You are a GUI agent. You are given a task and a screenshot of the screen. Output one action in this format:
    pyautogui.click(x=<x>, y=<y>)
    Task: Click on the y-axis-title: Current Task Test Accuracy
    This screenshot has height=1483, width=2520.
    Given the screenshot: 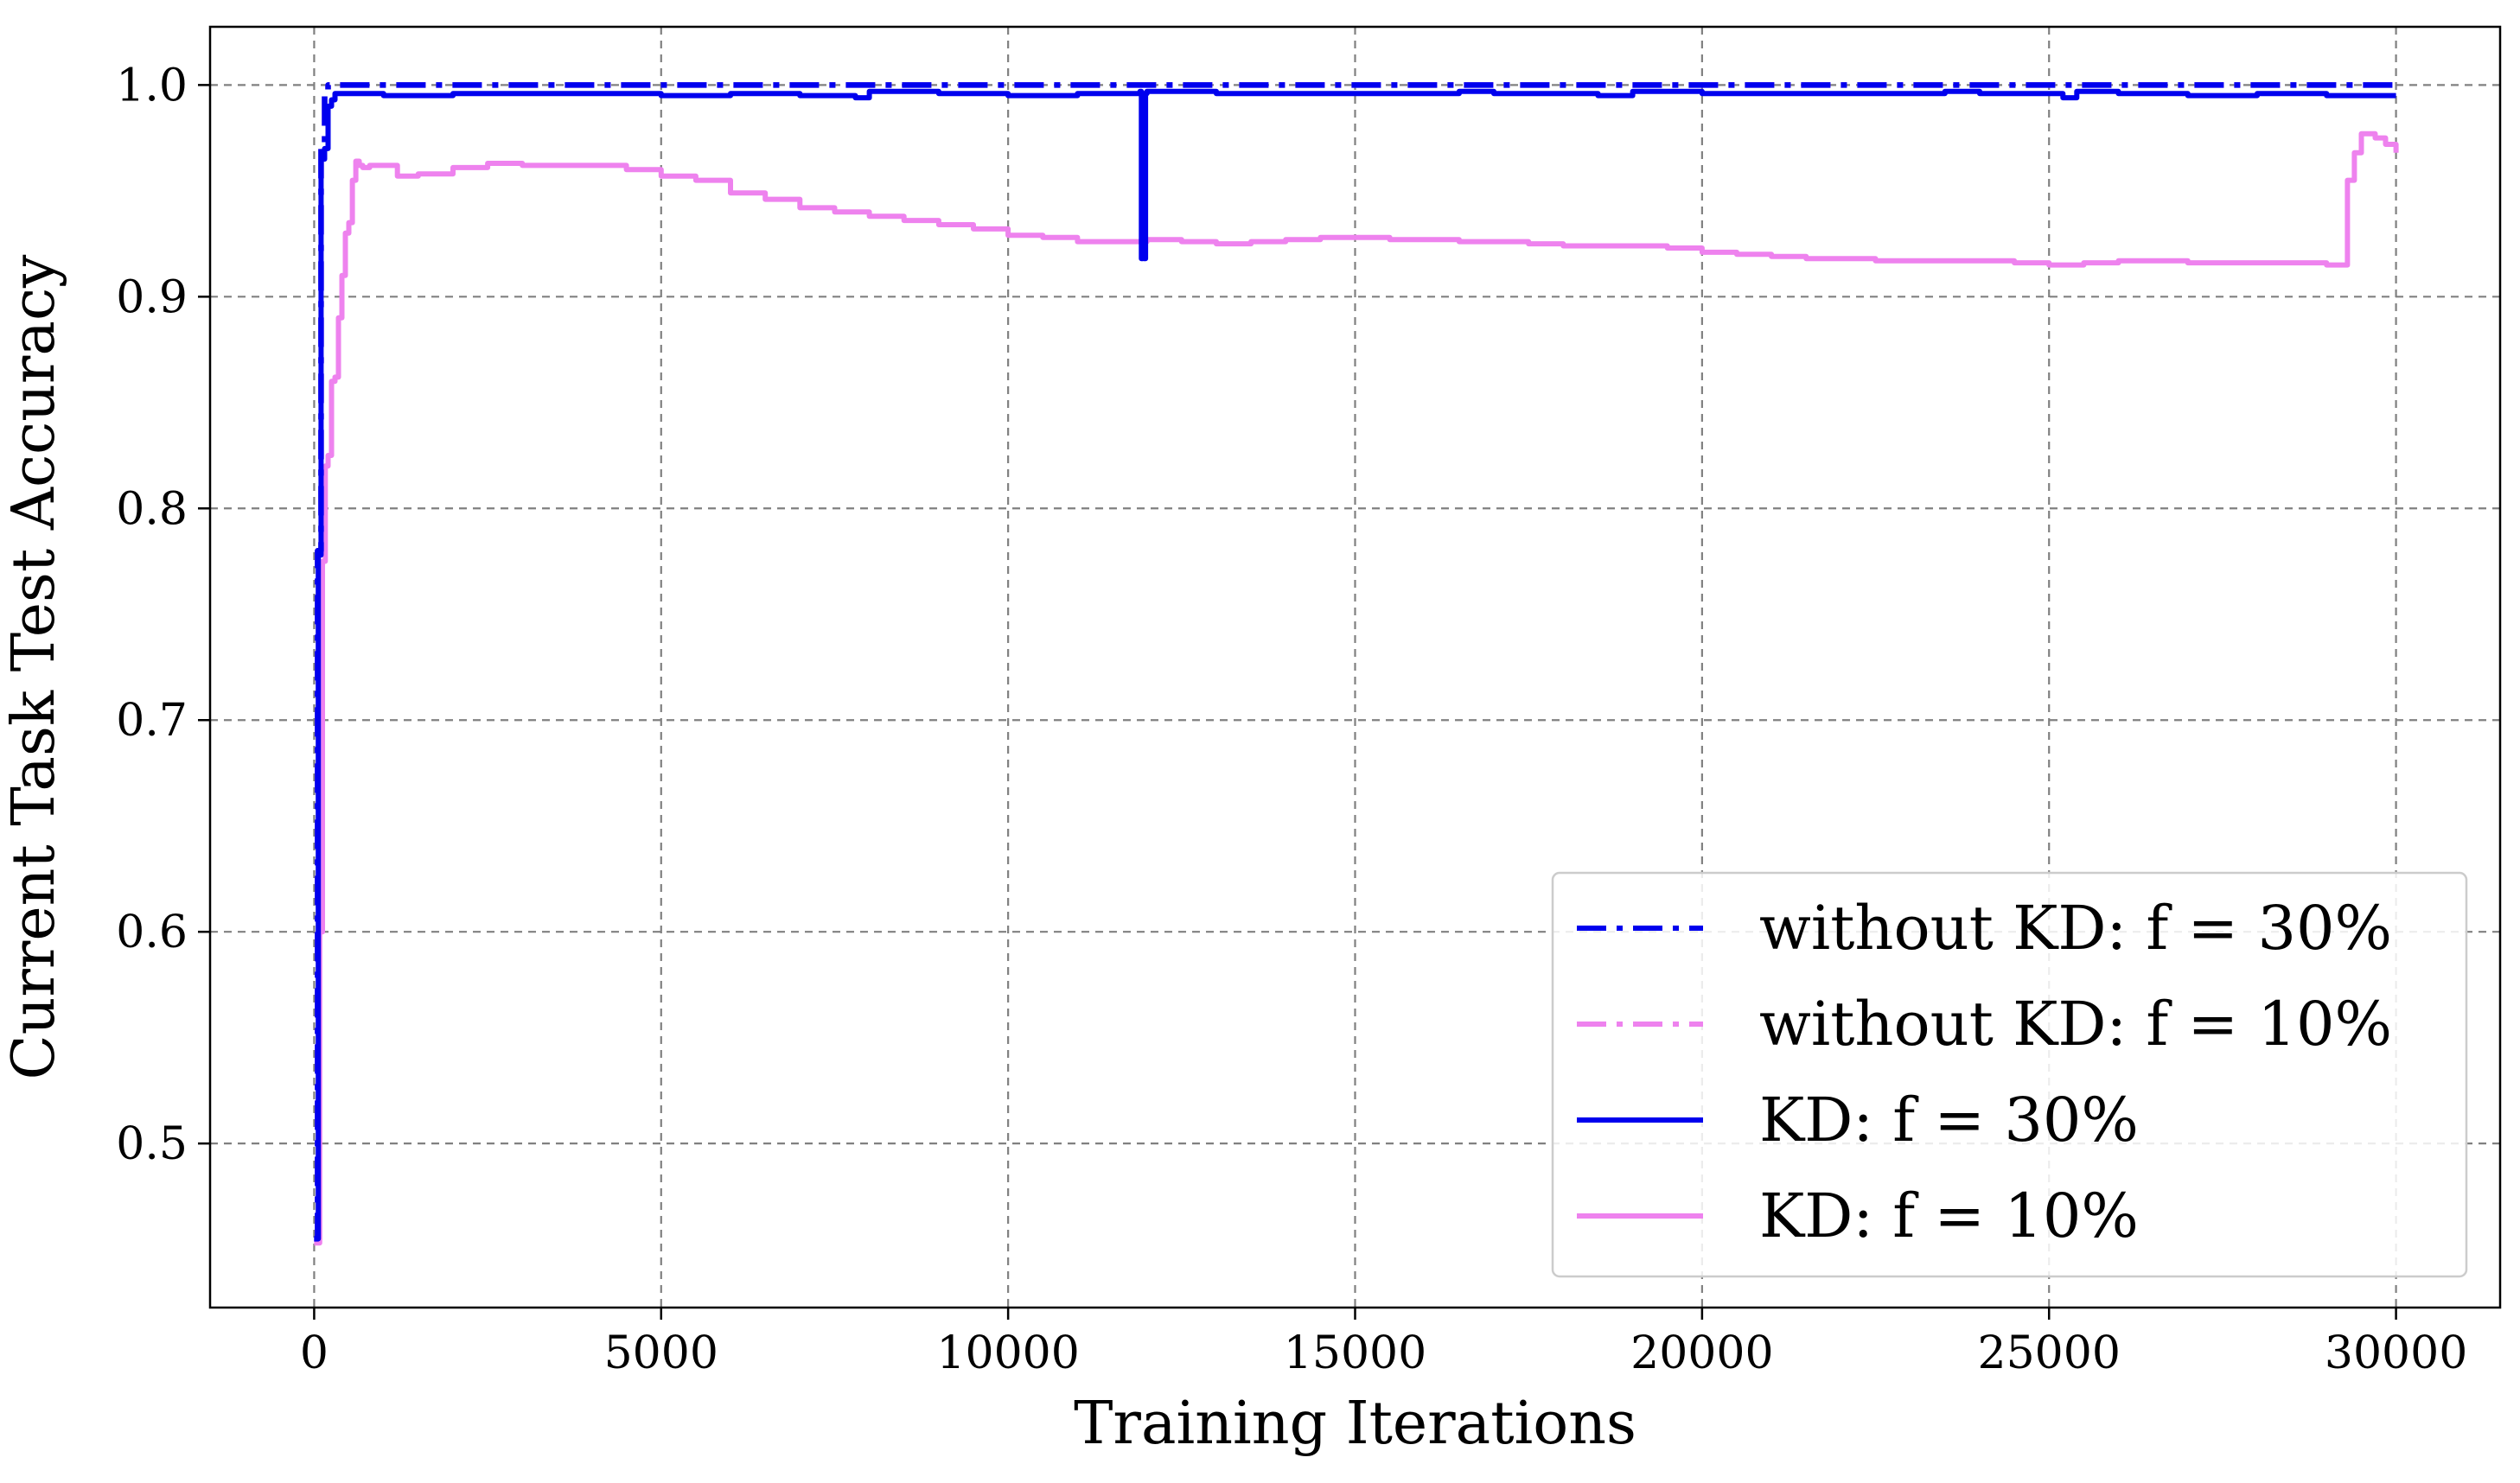 What is the action you would take?
    pyautogui.click(x=34, y=667)
    